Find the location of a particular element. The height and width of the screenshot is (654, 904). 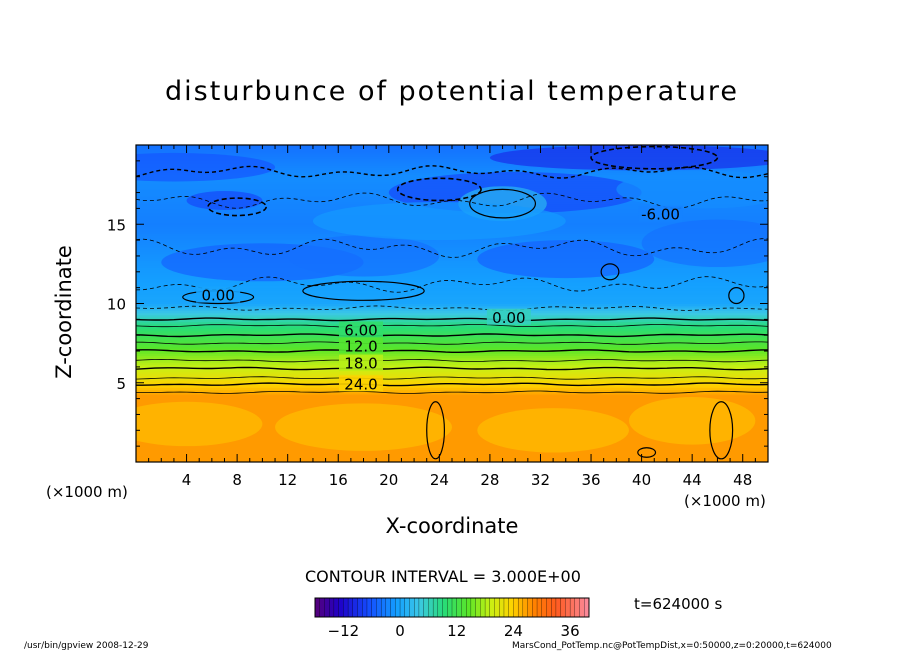

chart-title: disturbunce of potential temperature is located at coordinates (452, 91).